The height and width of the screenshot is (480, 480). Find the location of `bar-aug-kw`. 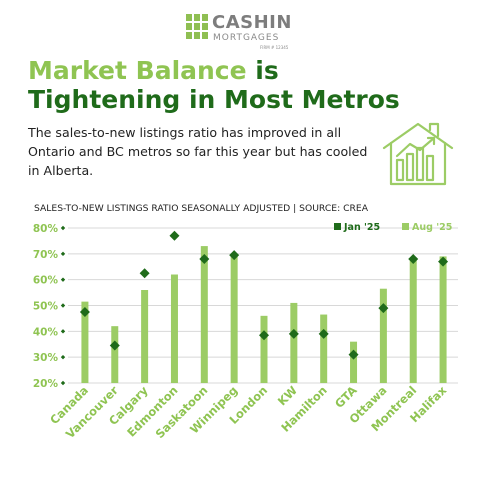

bar-aug-kw is located at coordinates (294, 342).